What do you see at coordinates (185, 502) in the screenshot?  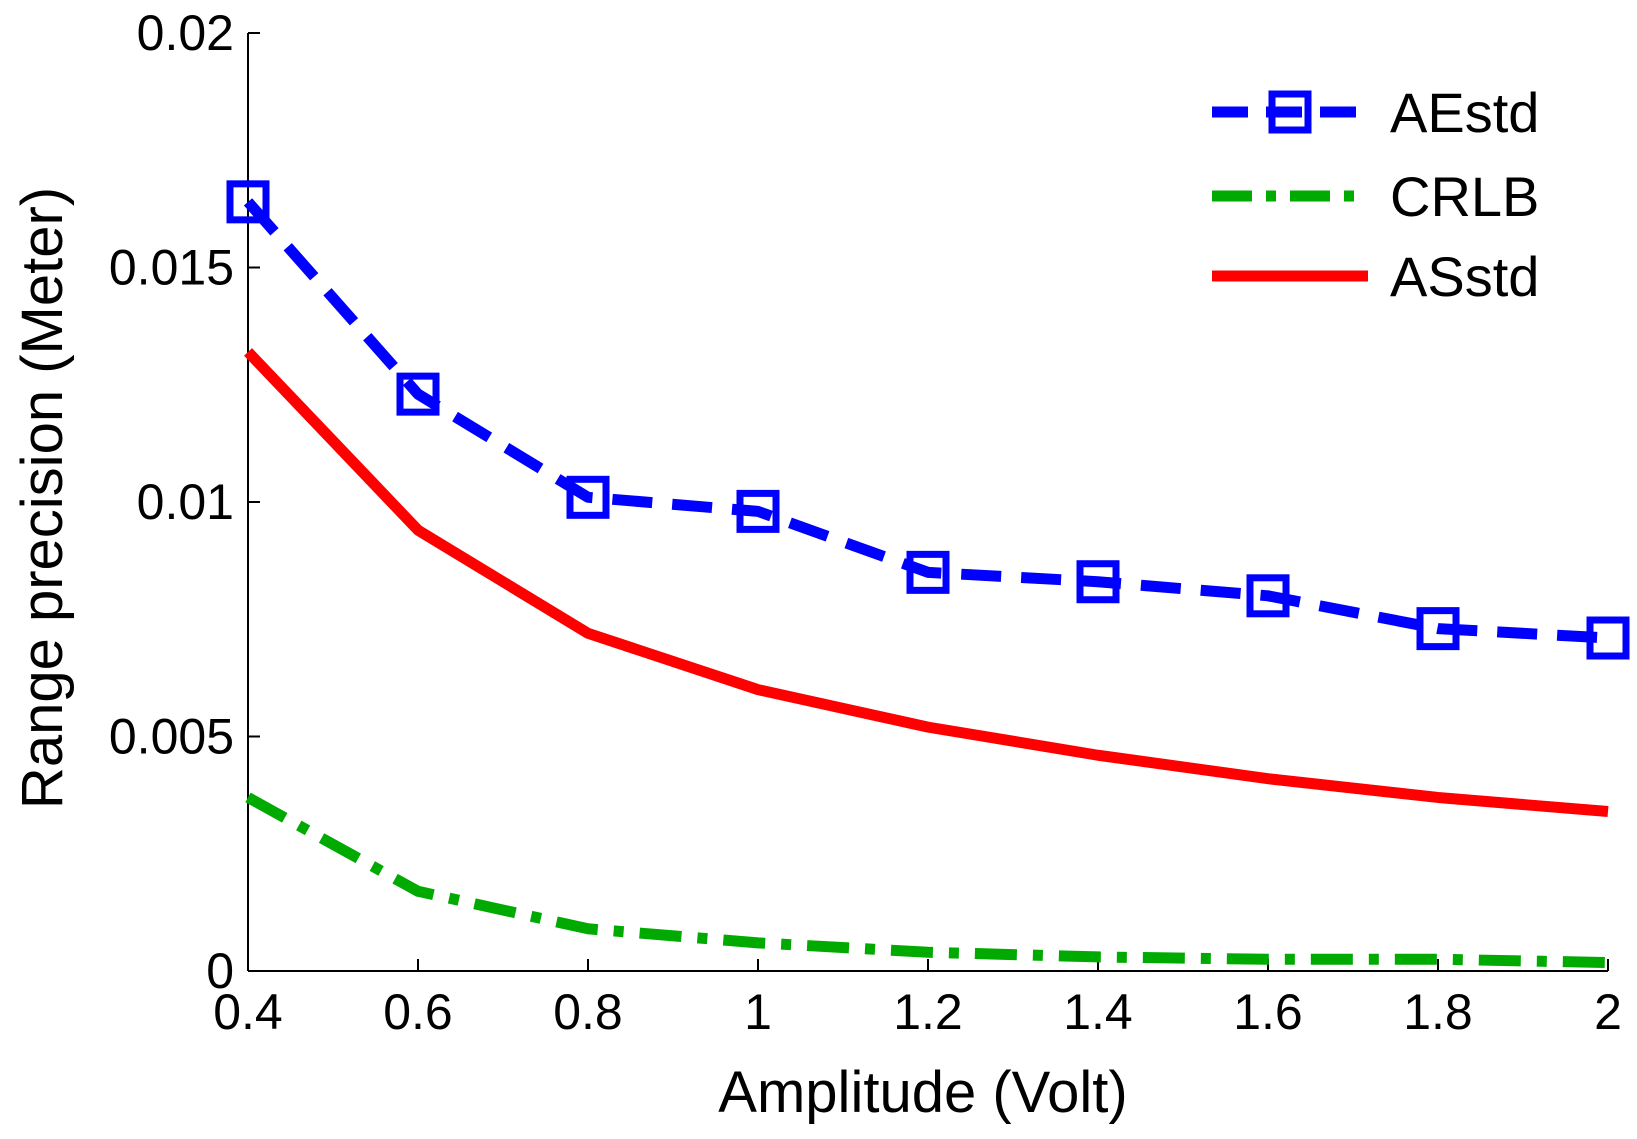 I see `y-tick-label: 0.01` at bounding box center [185, 502].